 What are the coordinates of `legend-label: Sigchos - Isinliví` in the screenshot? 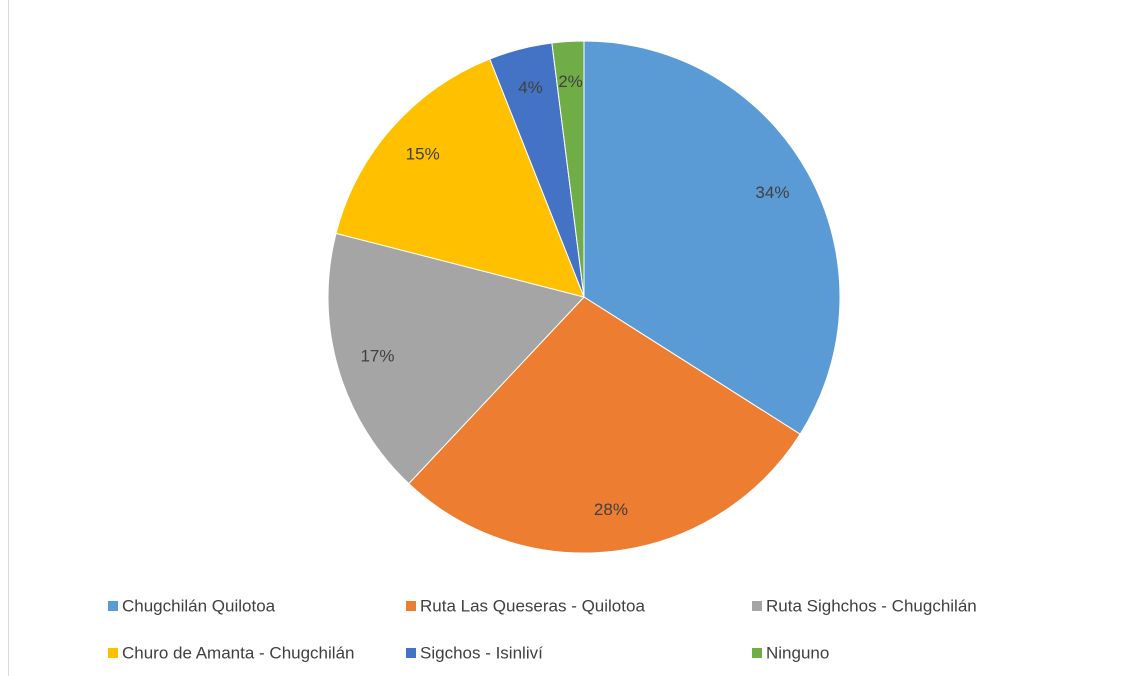 It's located at (481, 652).